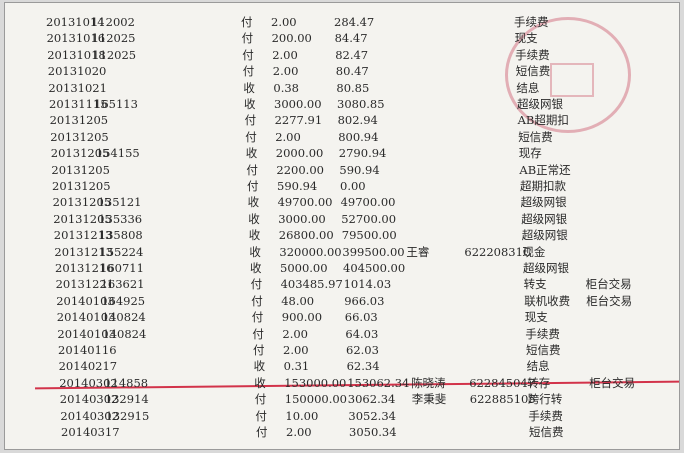 This screenshot has width=684, height=453. I want to click on cell-amount: 403485.97, so click(311, 284).